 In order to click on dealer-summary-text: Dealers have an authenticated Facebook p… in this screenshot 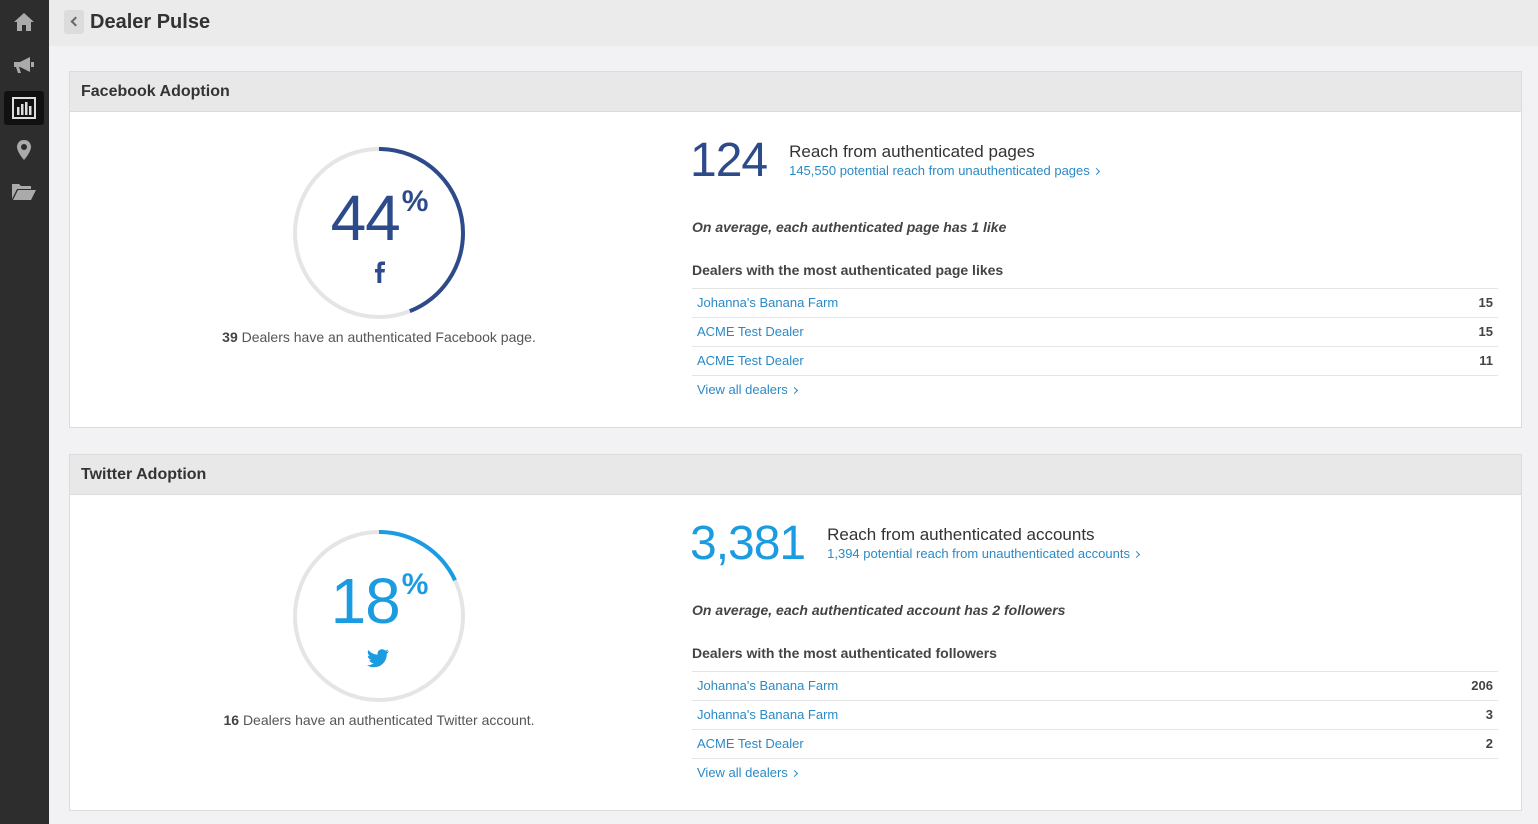, I will do `click(388, 337)`.